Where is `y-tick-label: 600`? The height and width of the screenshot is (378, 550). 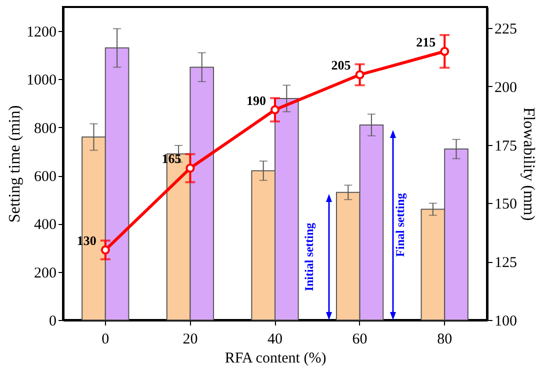 y-tick-label: 600 is located at coordinates (45, 177).